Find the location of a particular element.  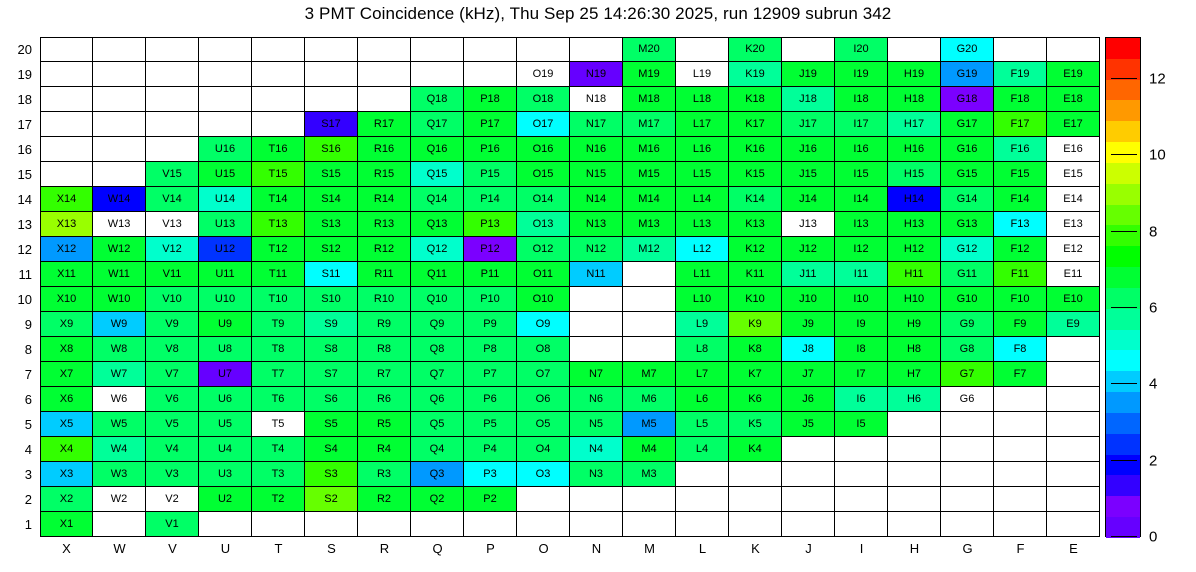

heatmap-cell-Q6: Q6 is located at coordinates (437, 399).